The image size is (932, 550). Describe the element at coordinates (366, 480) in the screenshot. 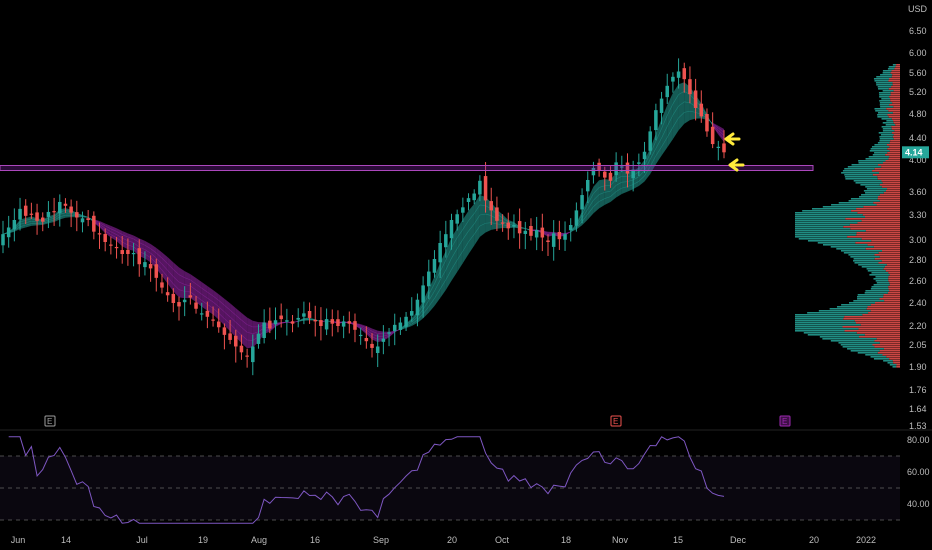

I see `rsi-line` at that location.